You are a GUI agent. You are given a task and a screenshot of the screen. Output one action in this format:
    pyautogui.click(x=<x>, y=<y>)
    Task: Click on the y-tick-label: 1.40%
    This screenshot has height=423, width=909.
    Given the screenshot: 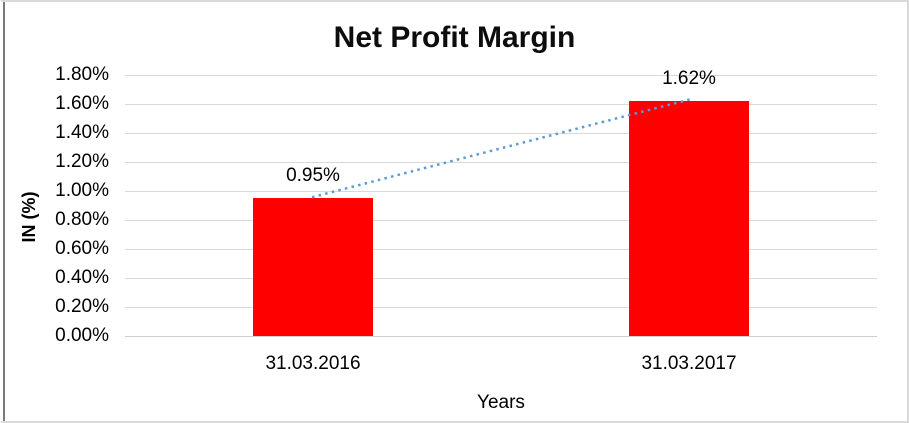 What is the action you would take?
    pyautogui.click(x=82, y=132)
    